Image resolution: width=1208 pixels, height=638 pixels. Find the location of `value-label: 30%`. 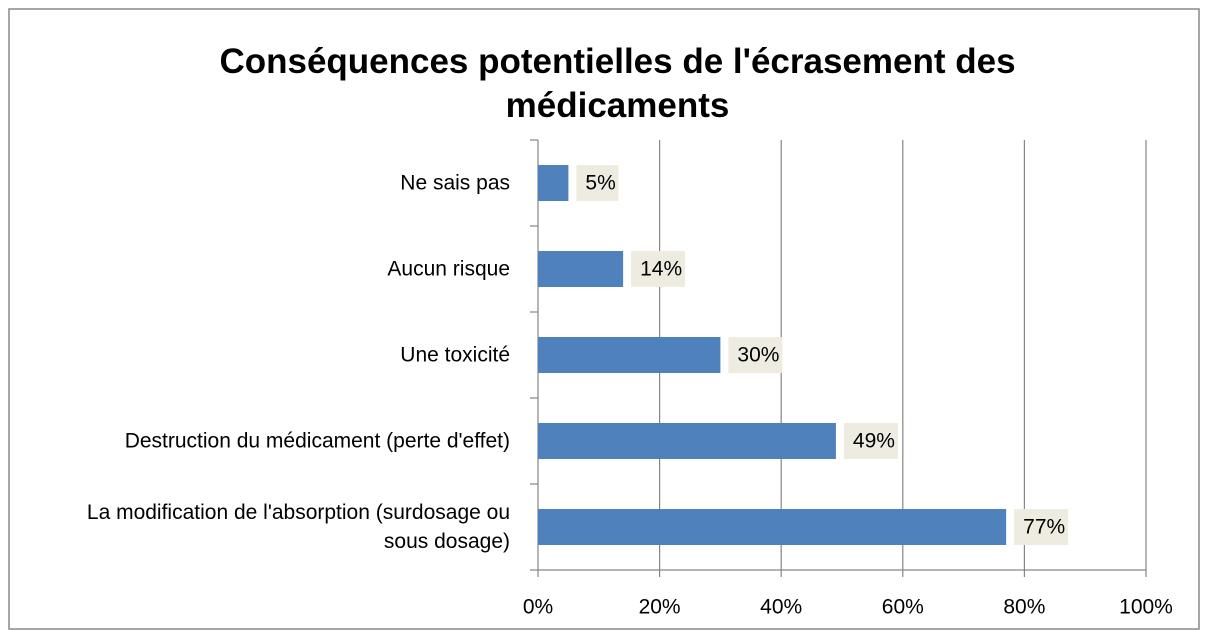

value-label: 30% is located at coordinates (758, 355).